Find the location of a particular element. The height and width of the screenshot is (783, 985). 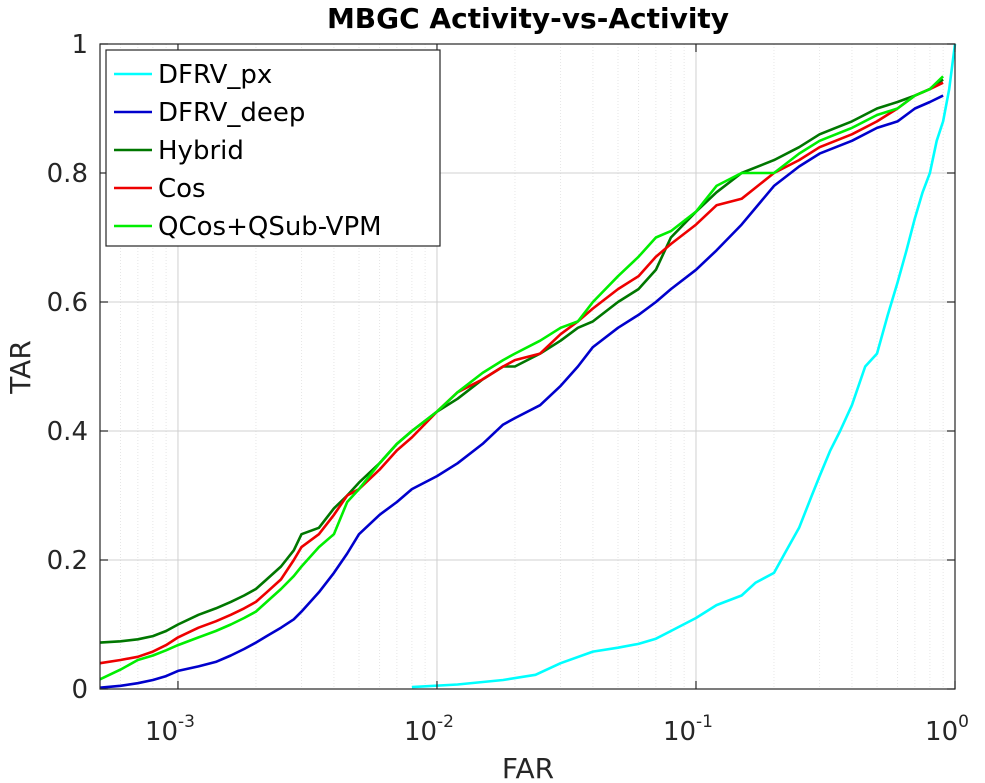

x-axis-label: FAR is located at coordinates (528, 767).